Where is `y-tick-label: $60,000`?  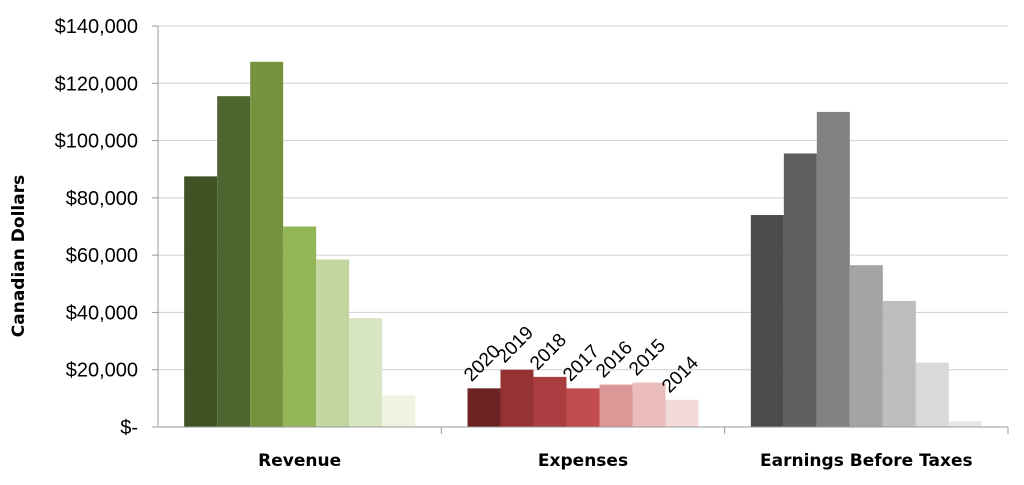 y-tick-label: $60,000 is located at coordinates (102, 256).